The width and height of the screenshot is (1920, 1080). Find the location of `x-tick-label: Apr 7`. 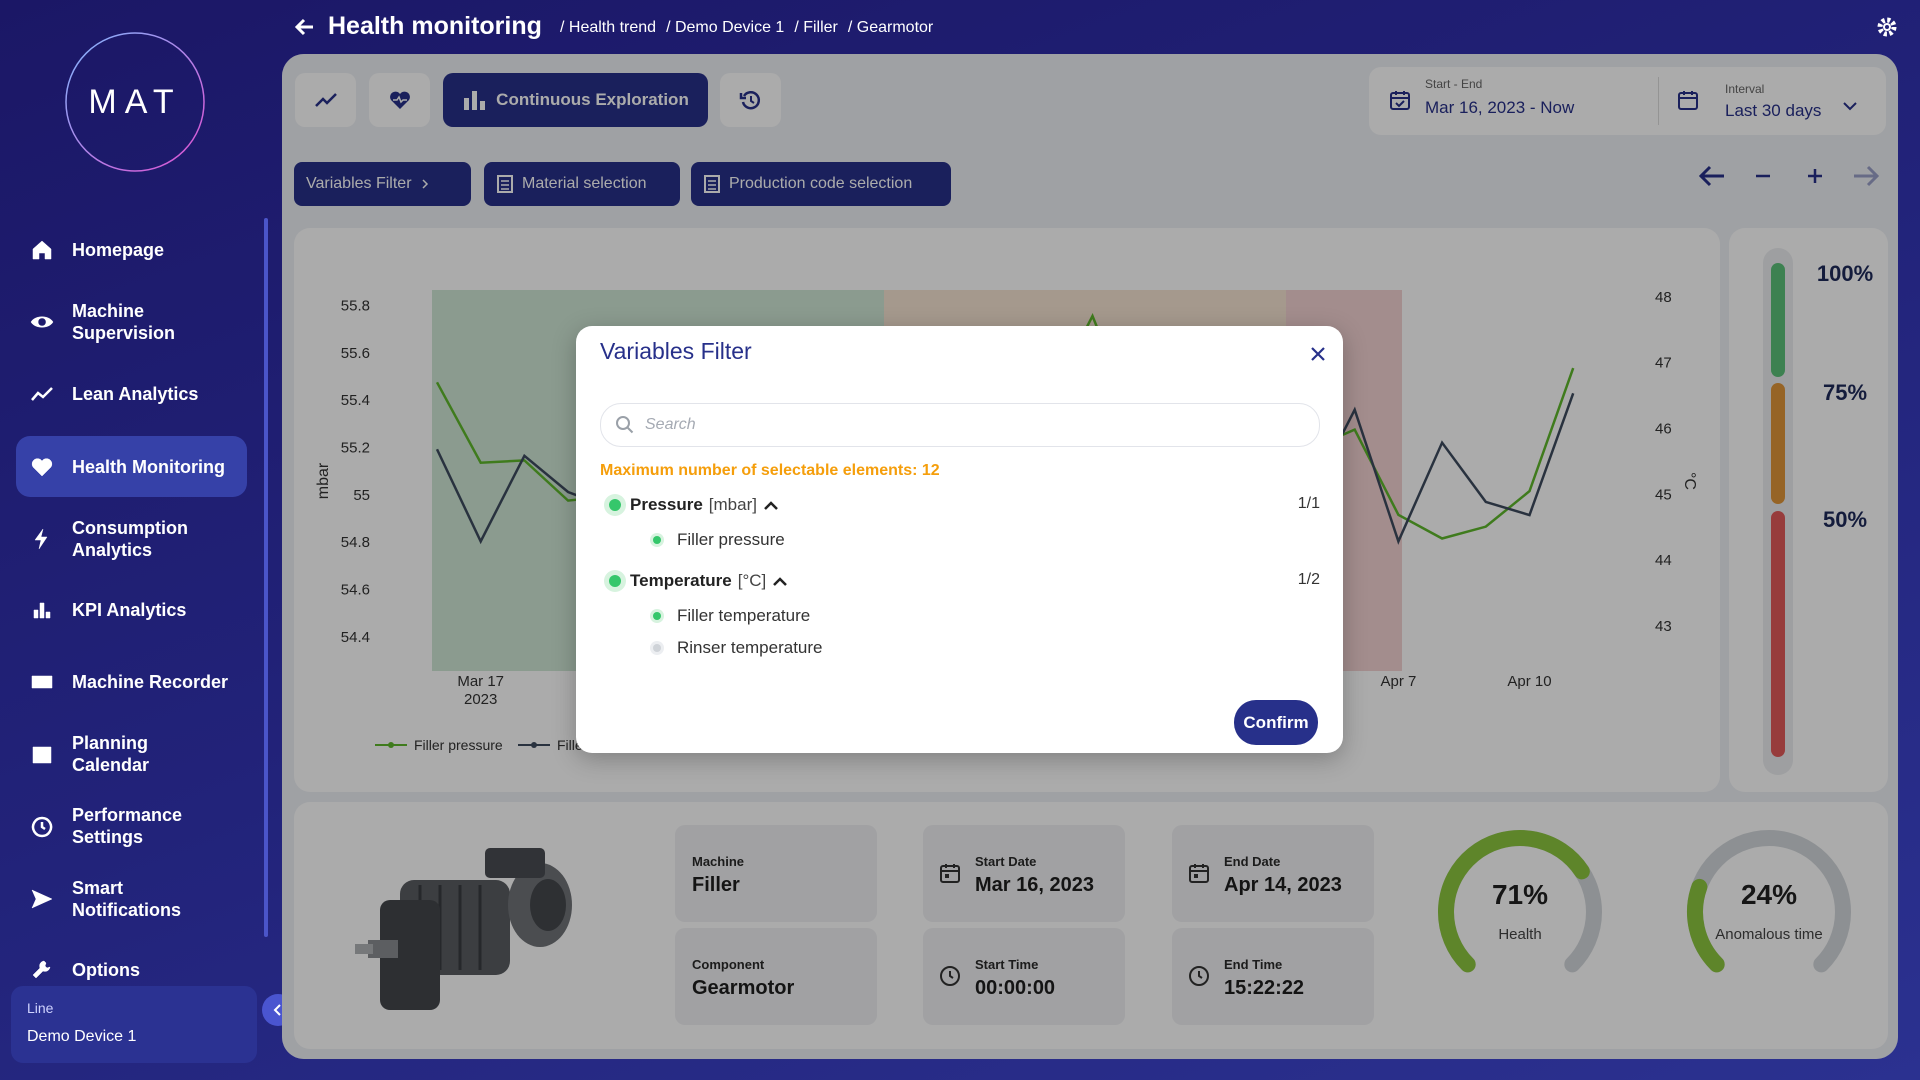

x-tick-label: Apr 7 is located at coordinates (1398, 681).